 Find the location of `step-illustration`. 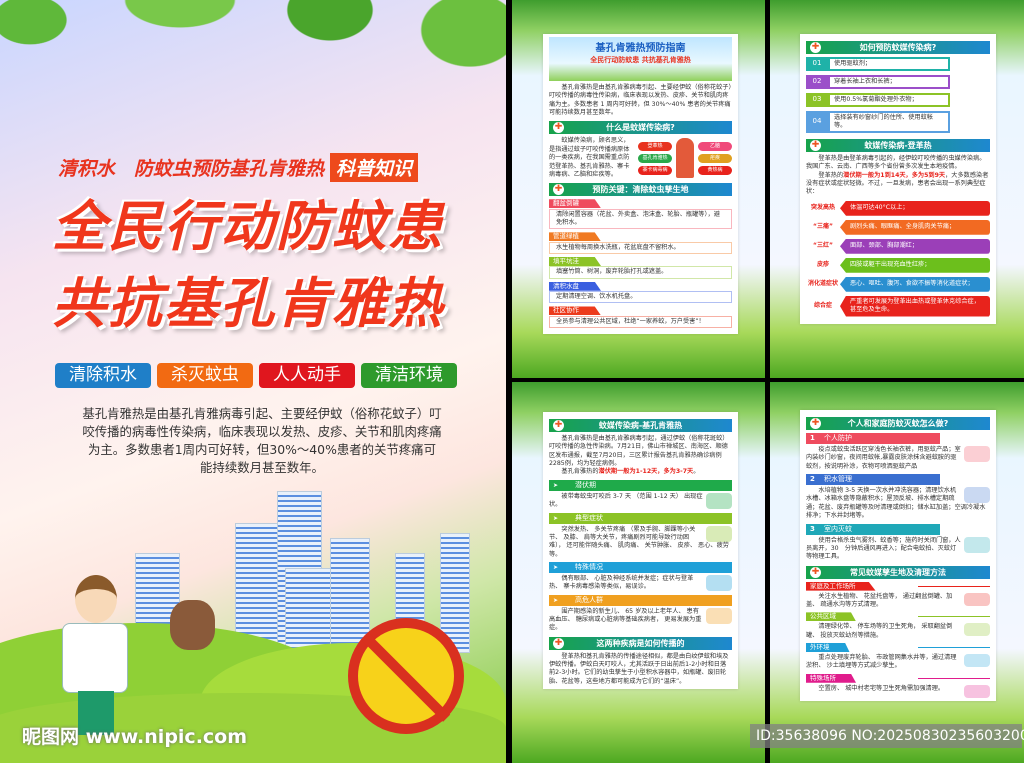

step-illustration is located at coordinates (977, 495).